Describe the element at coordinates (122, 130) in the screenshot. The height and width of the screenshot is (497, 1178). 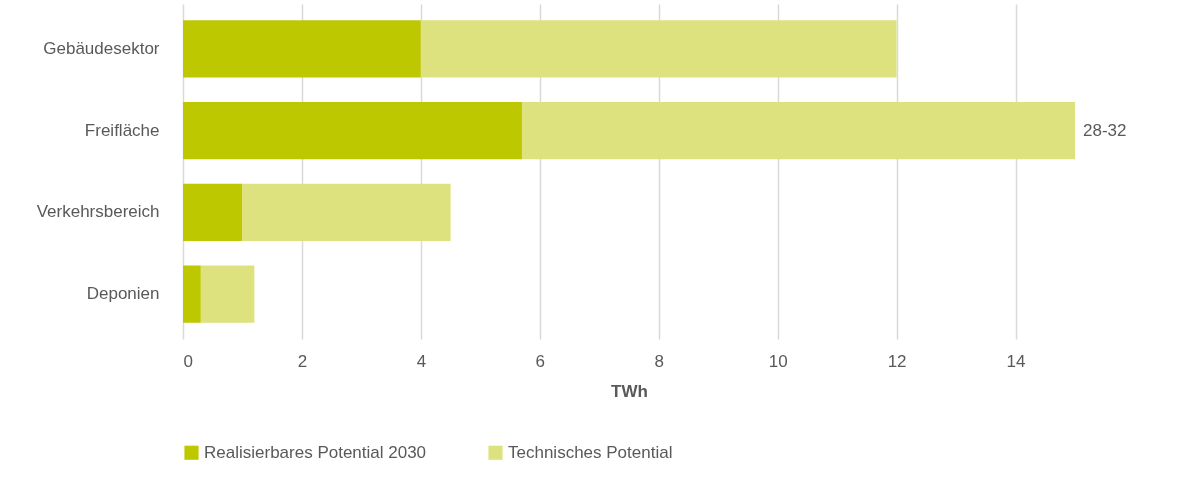
I see `y-tick-label: Freifläche` at that location.